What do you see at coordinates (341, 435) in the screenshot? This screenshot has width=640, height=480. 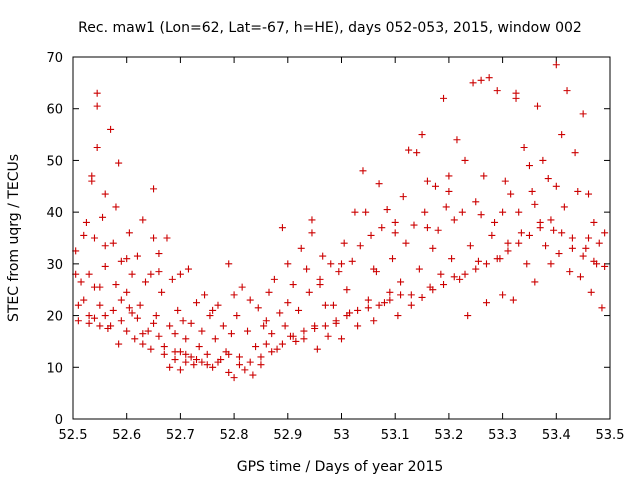 I see `x-tick-label-5: 53` at bounding box center [341, 435].